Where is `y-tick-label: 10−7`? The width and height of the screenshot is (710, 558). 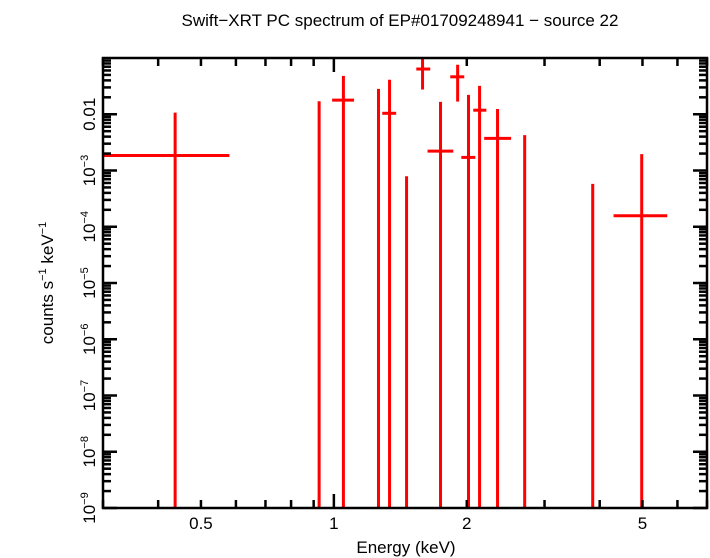 y-tick-label: 10−7 is located at coordinates (89, 395).